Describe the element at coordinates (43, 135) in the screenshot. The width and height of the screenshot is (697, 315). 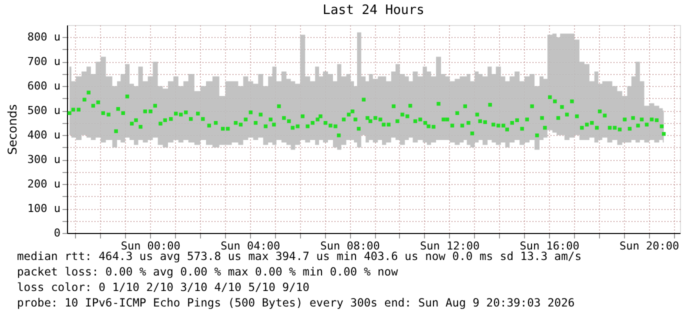
I see `y-tick-label: 400 u` at that location.